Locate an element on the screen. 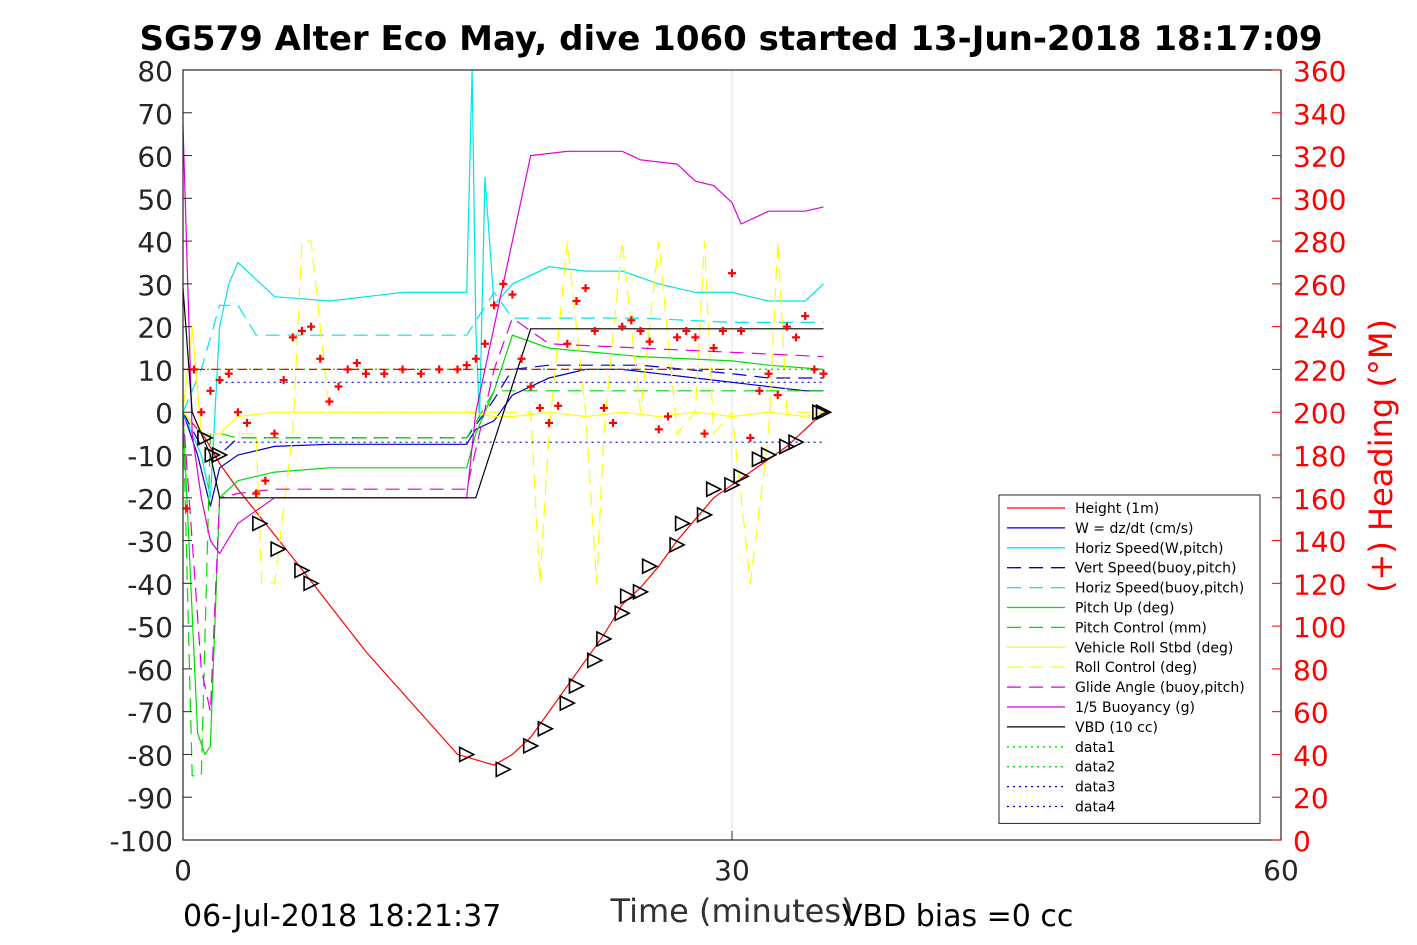 The image size is (1417, 945). right-tick-label: 60 is located at coordinates (1311, 713).